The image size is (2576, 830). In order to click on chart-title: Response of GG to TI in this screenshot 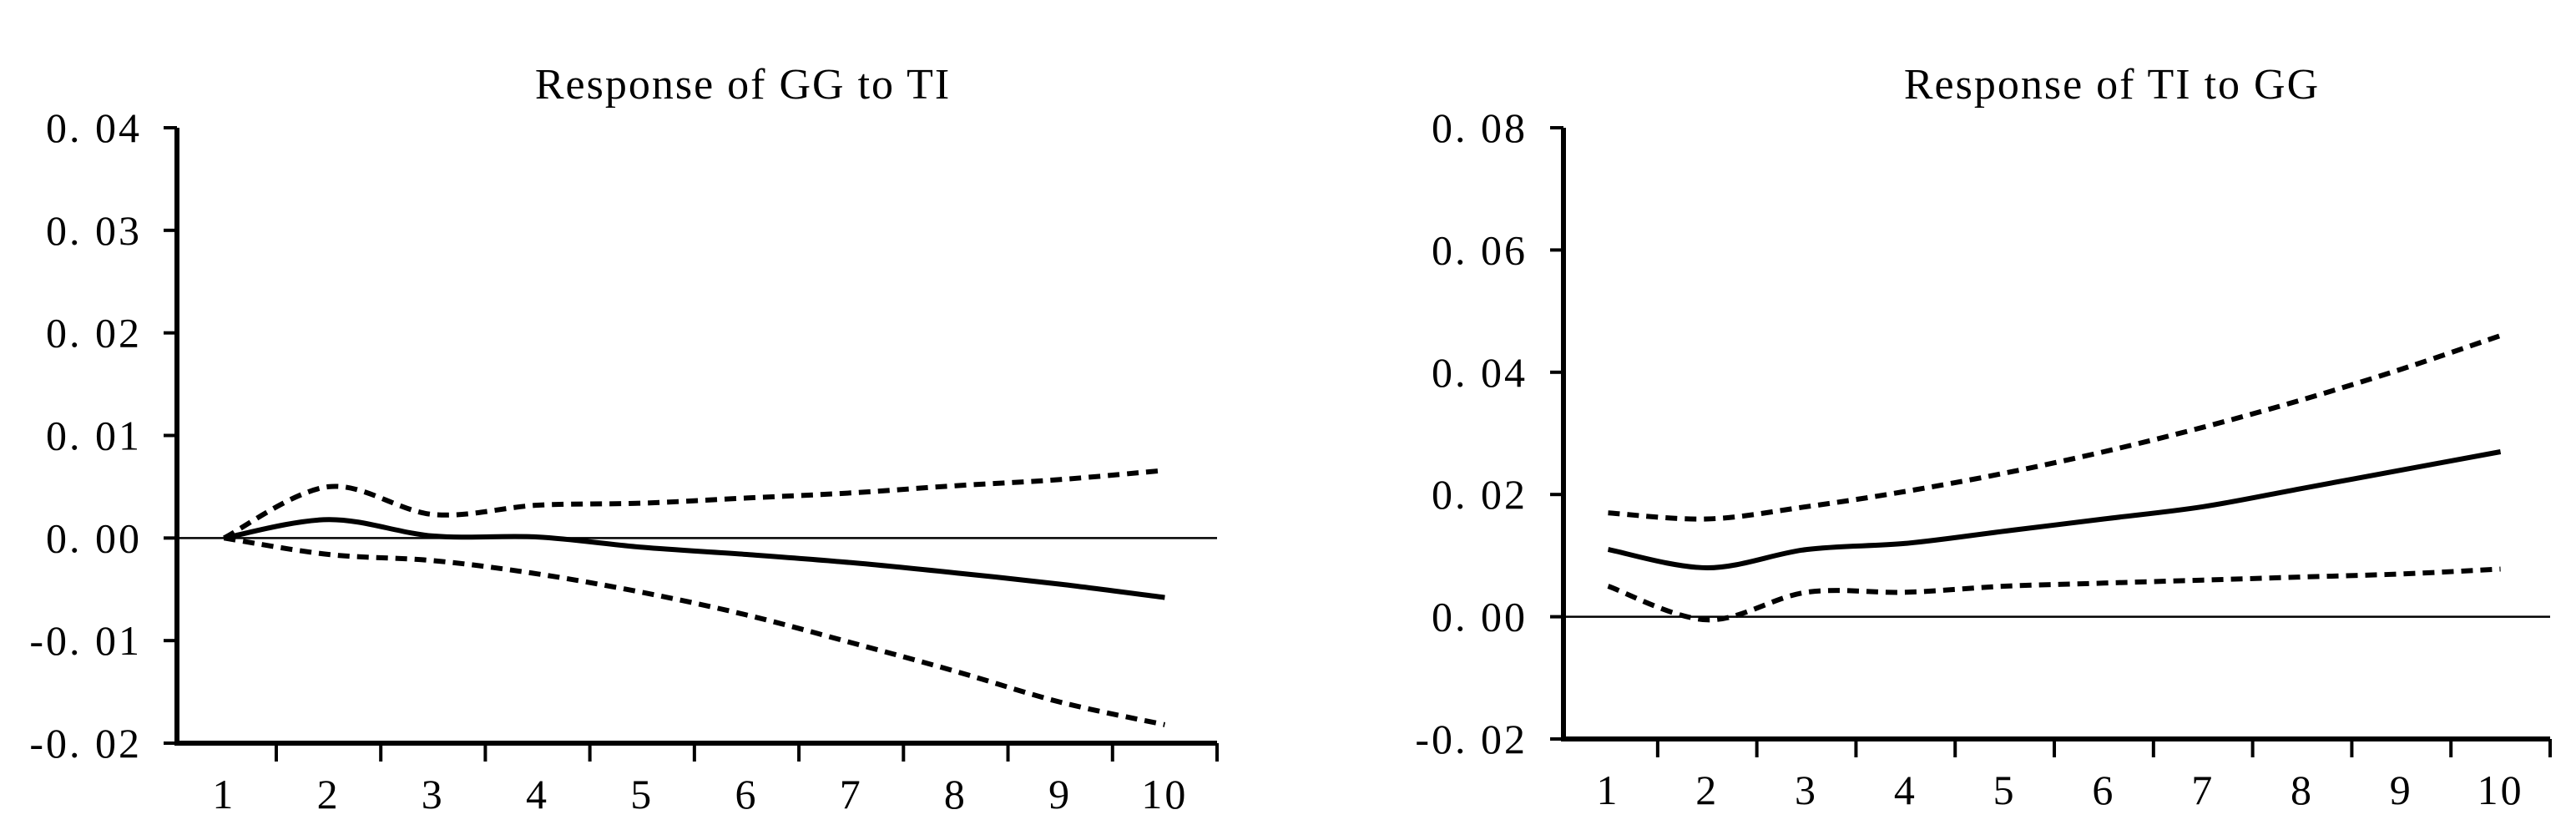, I will do `click(743, 85)`.